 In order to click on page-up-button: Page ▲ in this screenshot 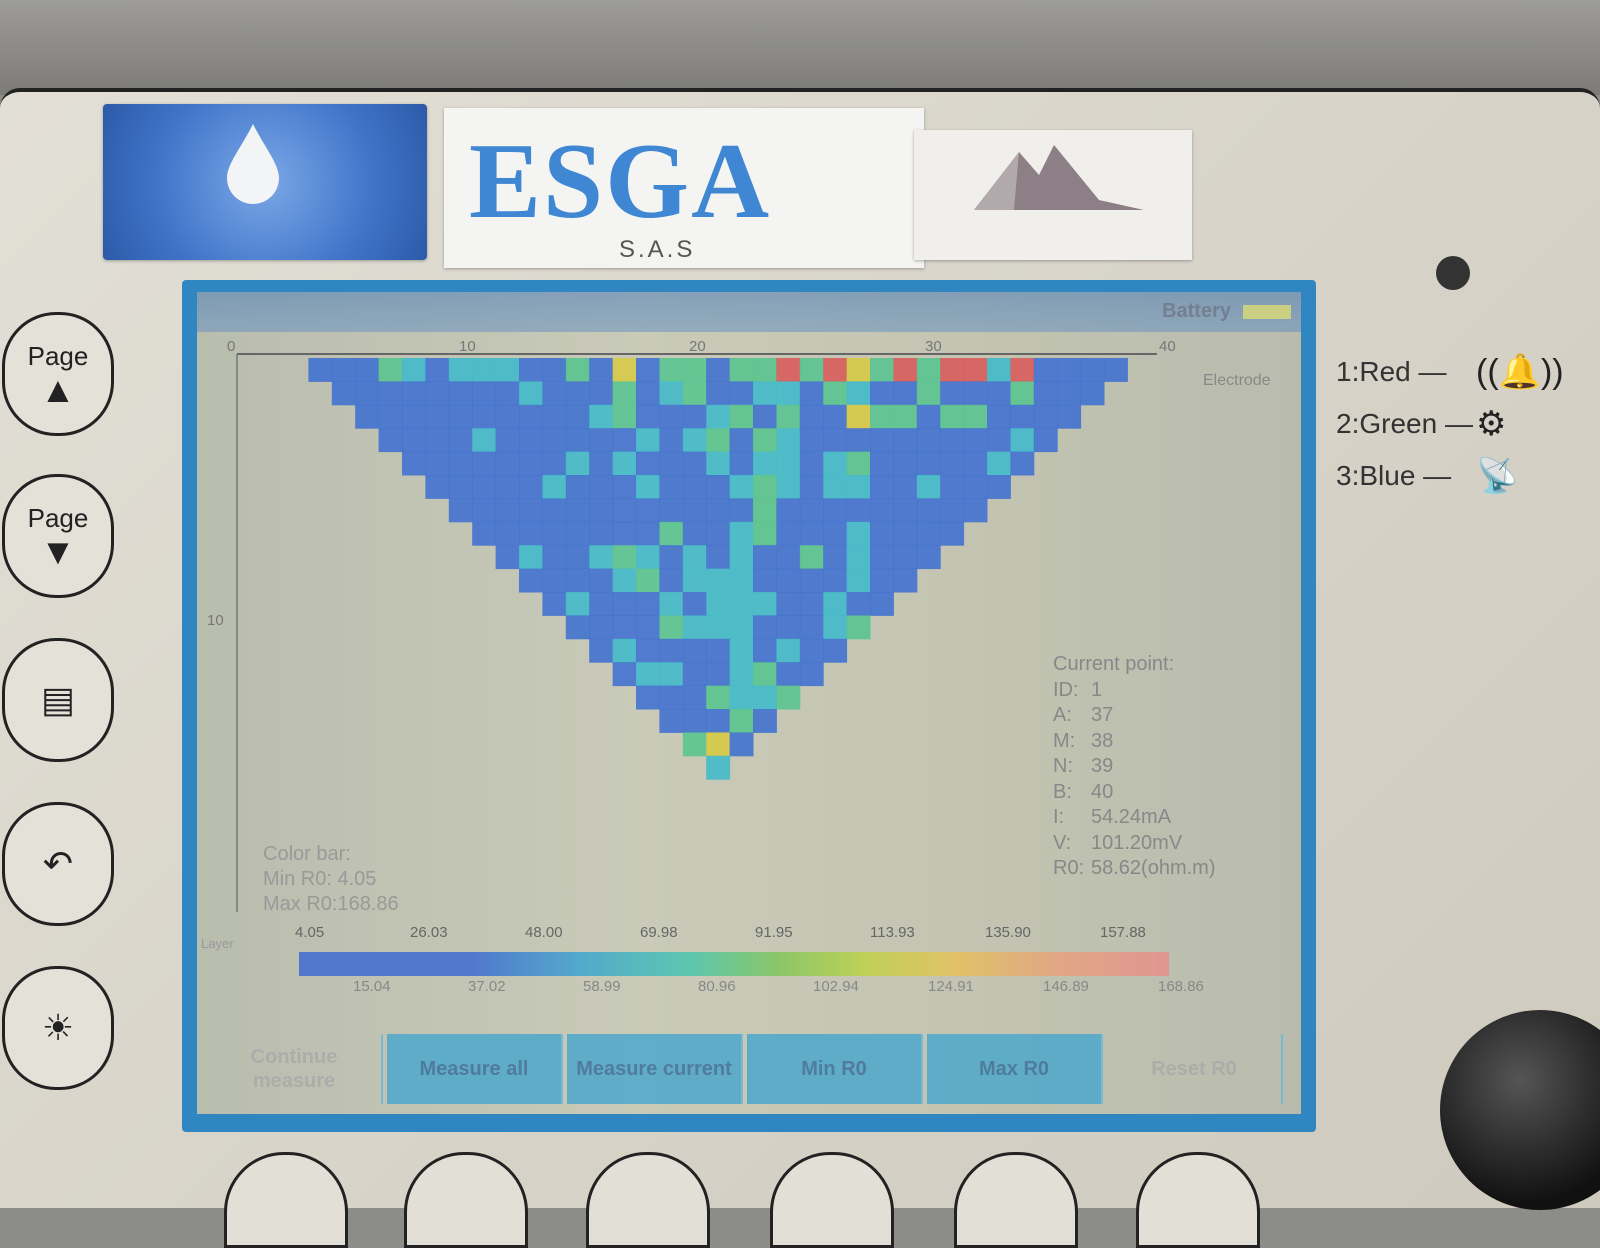, I will do `click(58, 374)`.